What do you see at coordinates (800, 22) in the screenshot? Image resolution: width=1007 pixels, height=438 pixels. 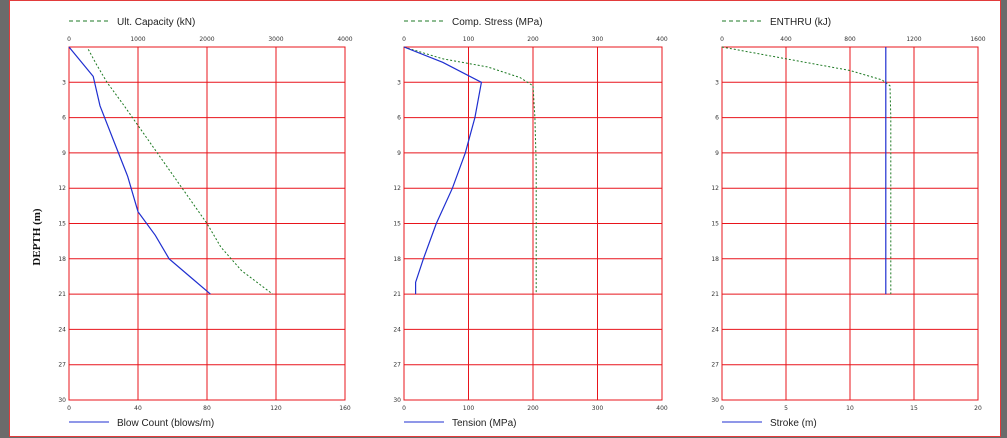 I see `panel-3-top-legend-label: ENTHRU (kJ)` at bounding box center [800, 22].